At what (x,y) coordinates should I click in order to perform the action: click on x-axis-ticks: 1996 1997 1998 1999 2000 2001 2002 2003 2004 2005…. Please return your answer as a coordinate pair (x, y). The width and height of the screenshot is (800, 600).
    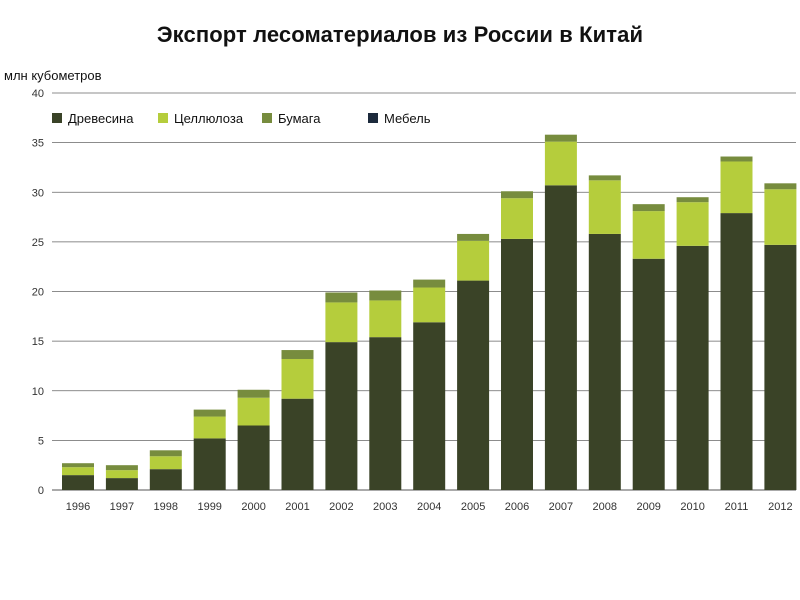
    Looking at the image, I should click on (429, 507).